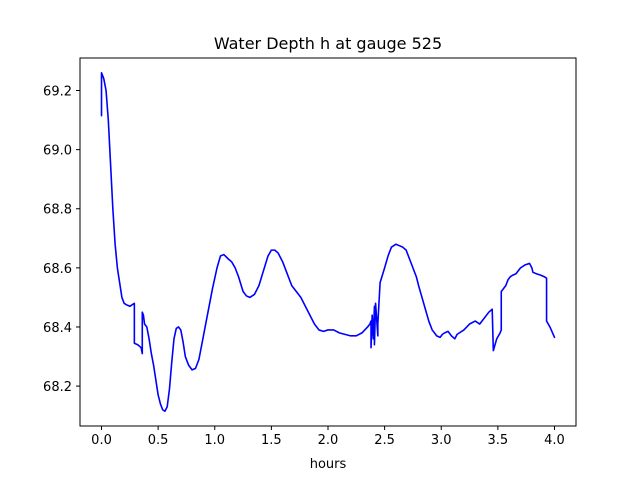 Image resolution: width=640 pixels, height=480 pixels. What do you see at coordinates (101, 440) in the screenshot?
I see `x-tick-label: 0.0` at bounding box center [101, 440].